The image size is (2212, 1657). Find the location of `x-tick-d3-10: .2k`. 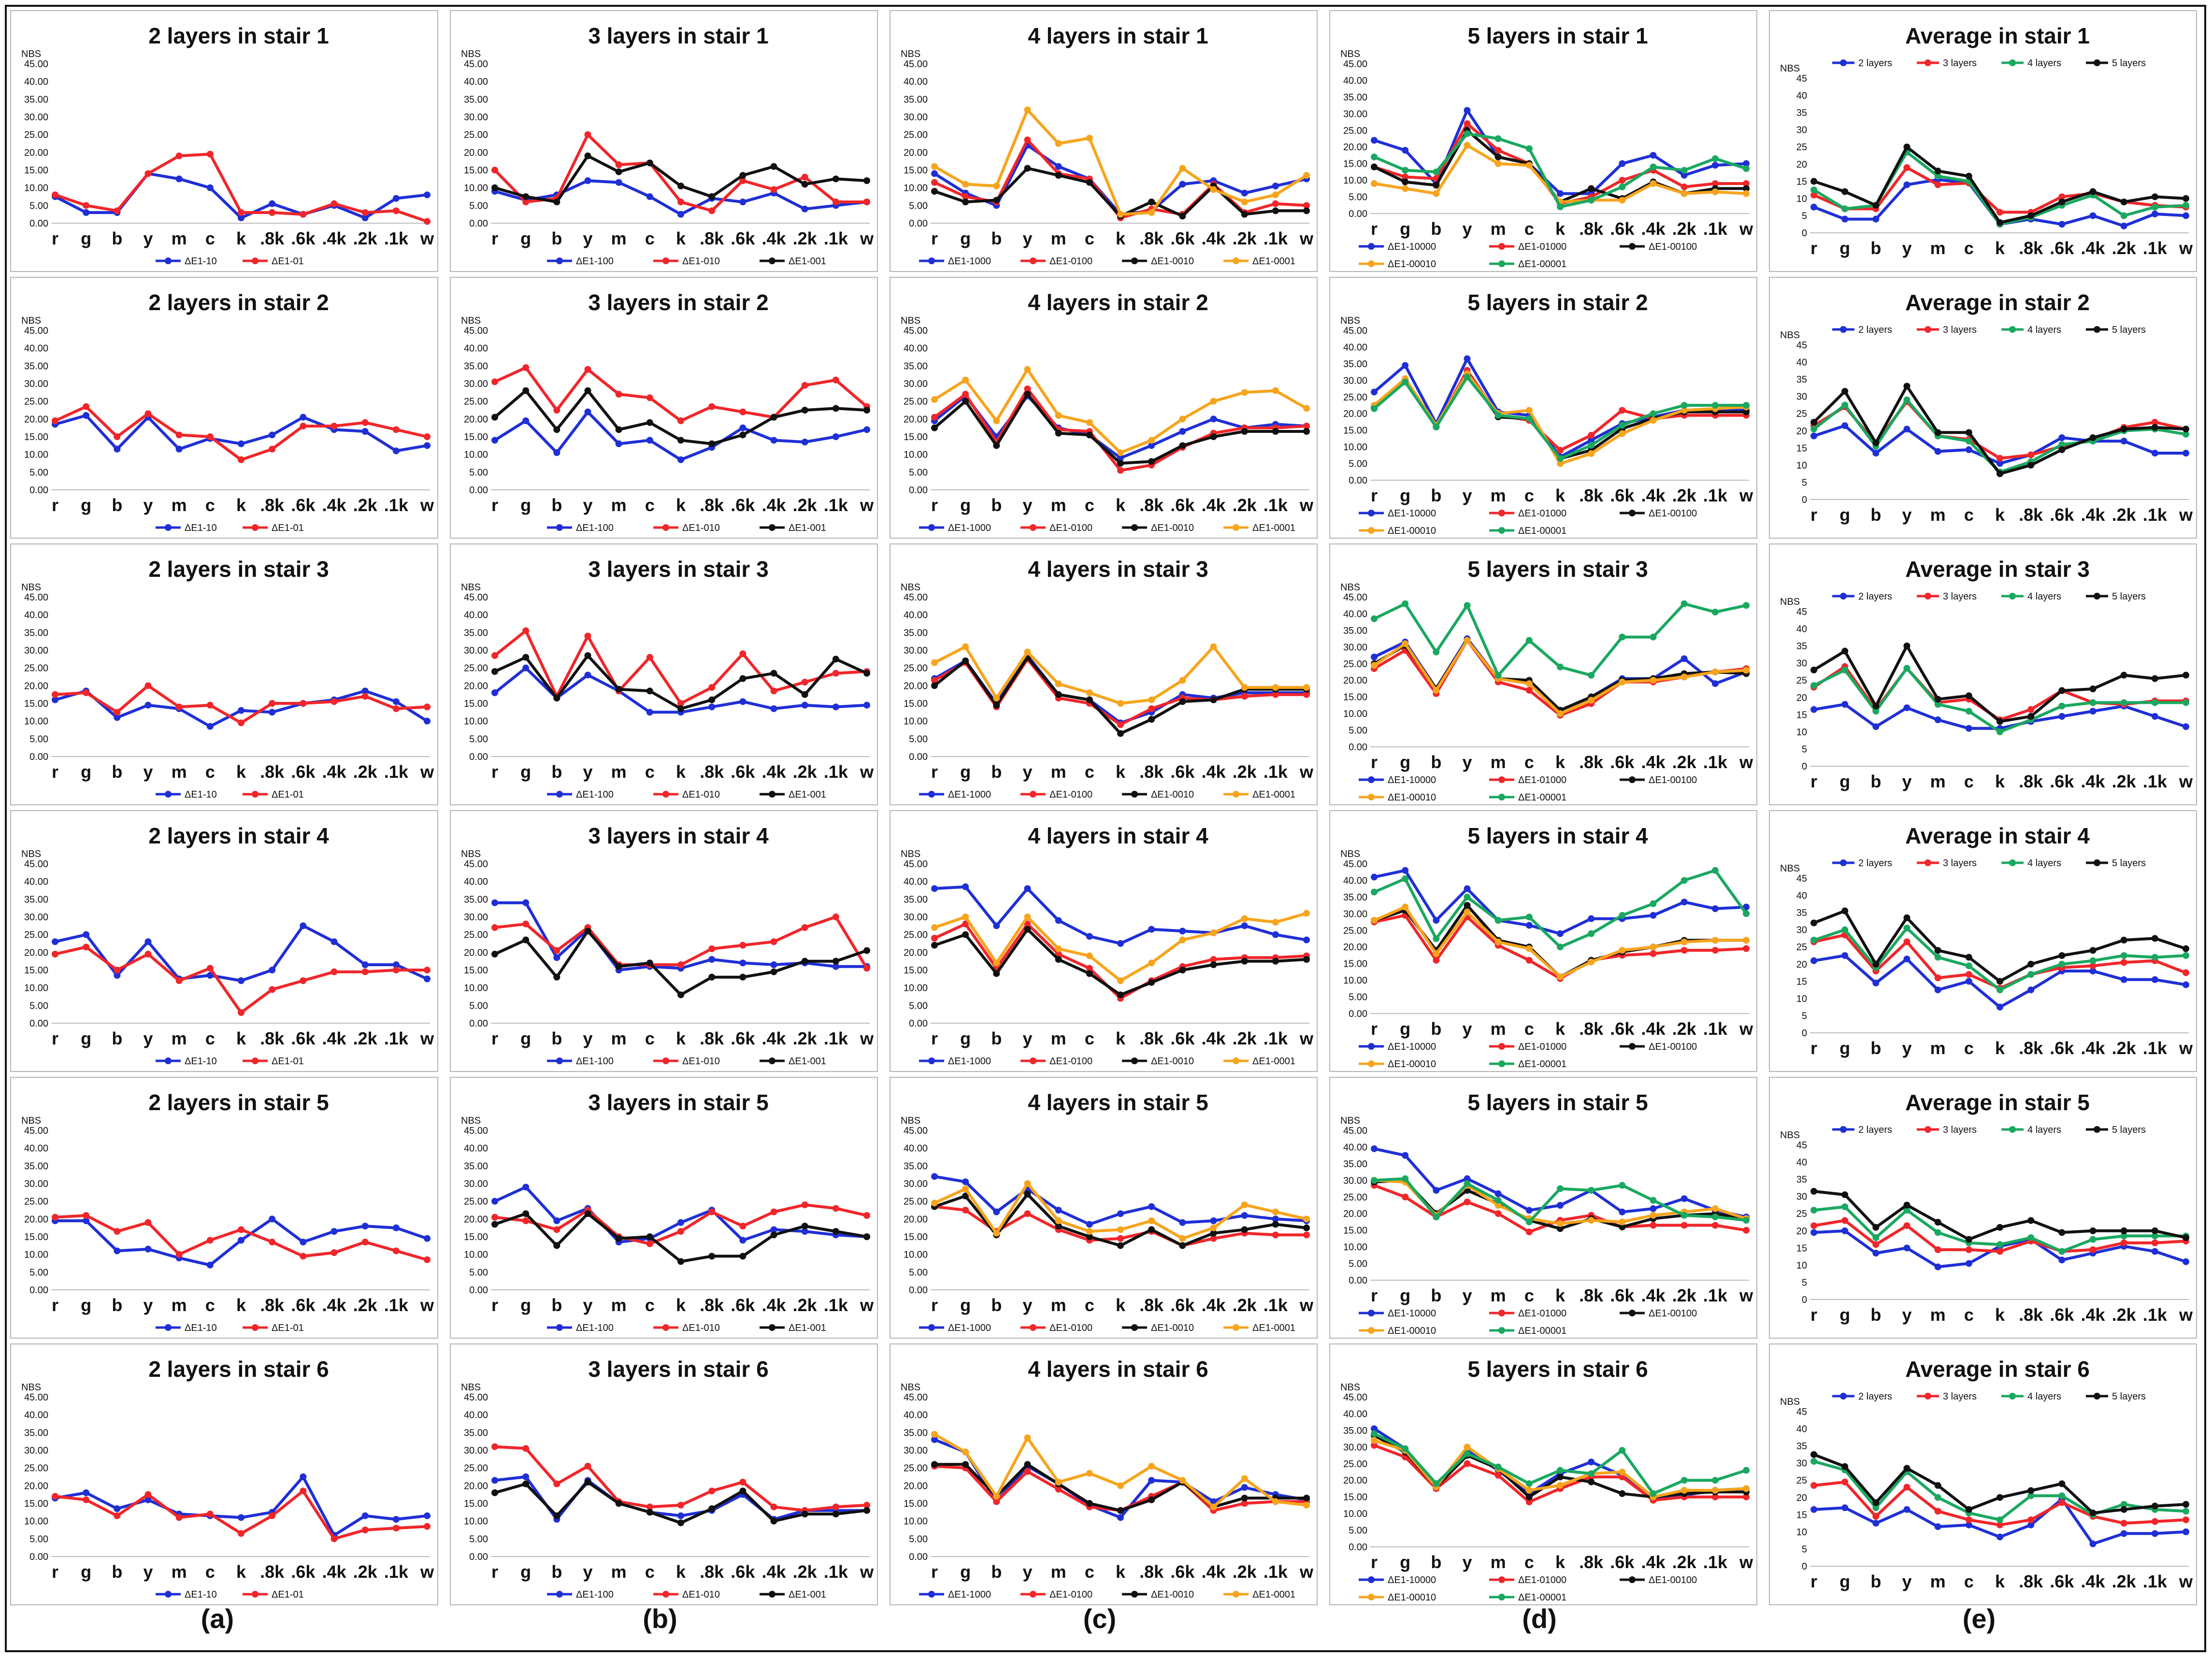

x-tick-d3-10: .2k is located at coordinates (1684, 762).